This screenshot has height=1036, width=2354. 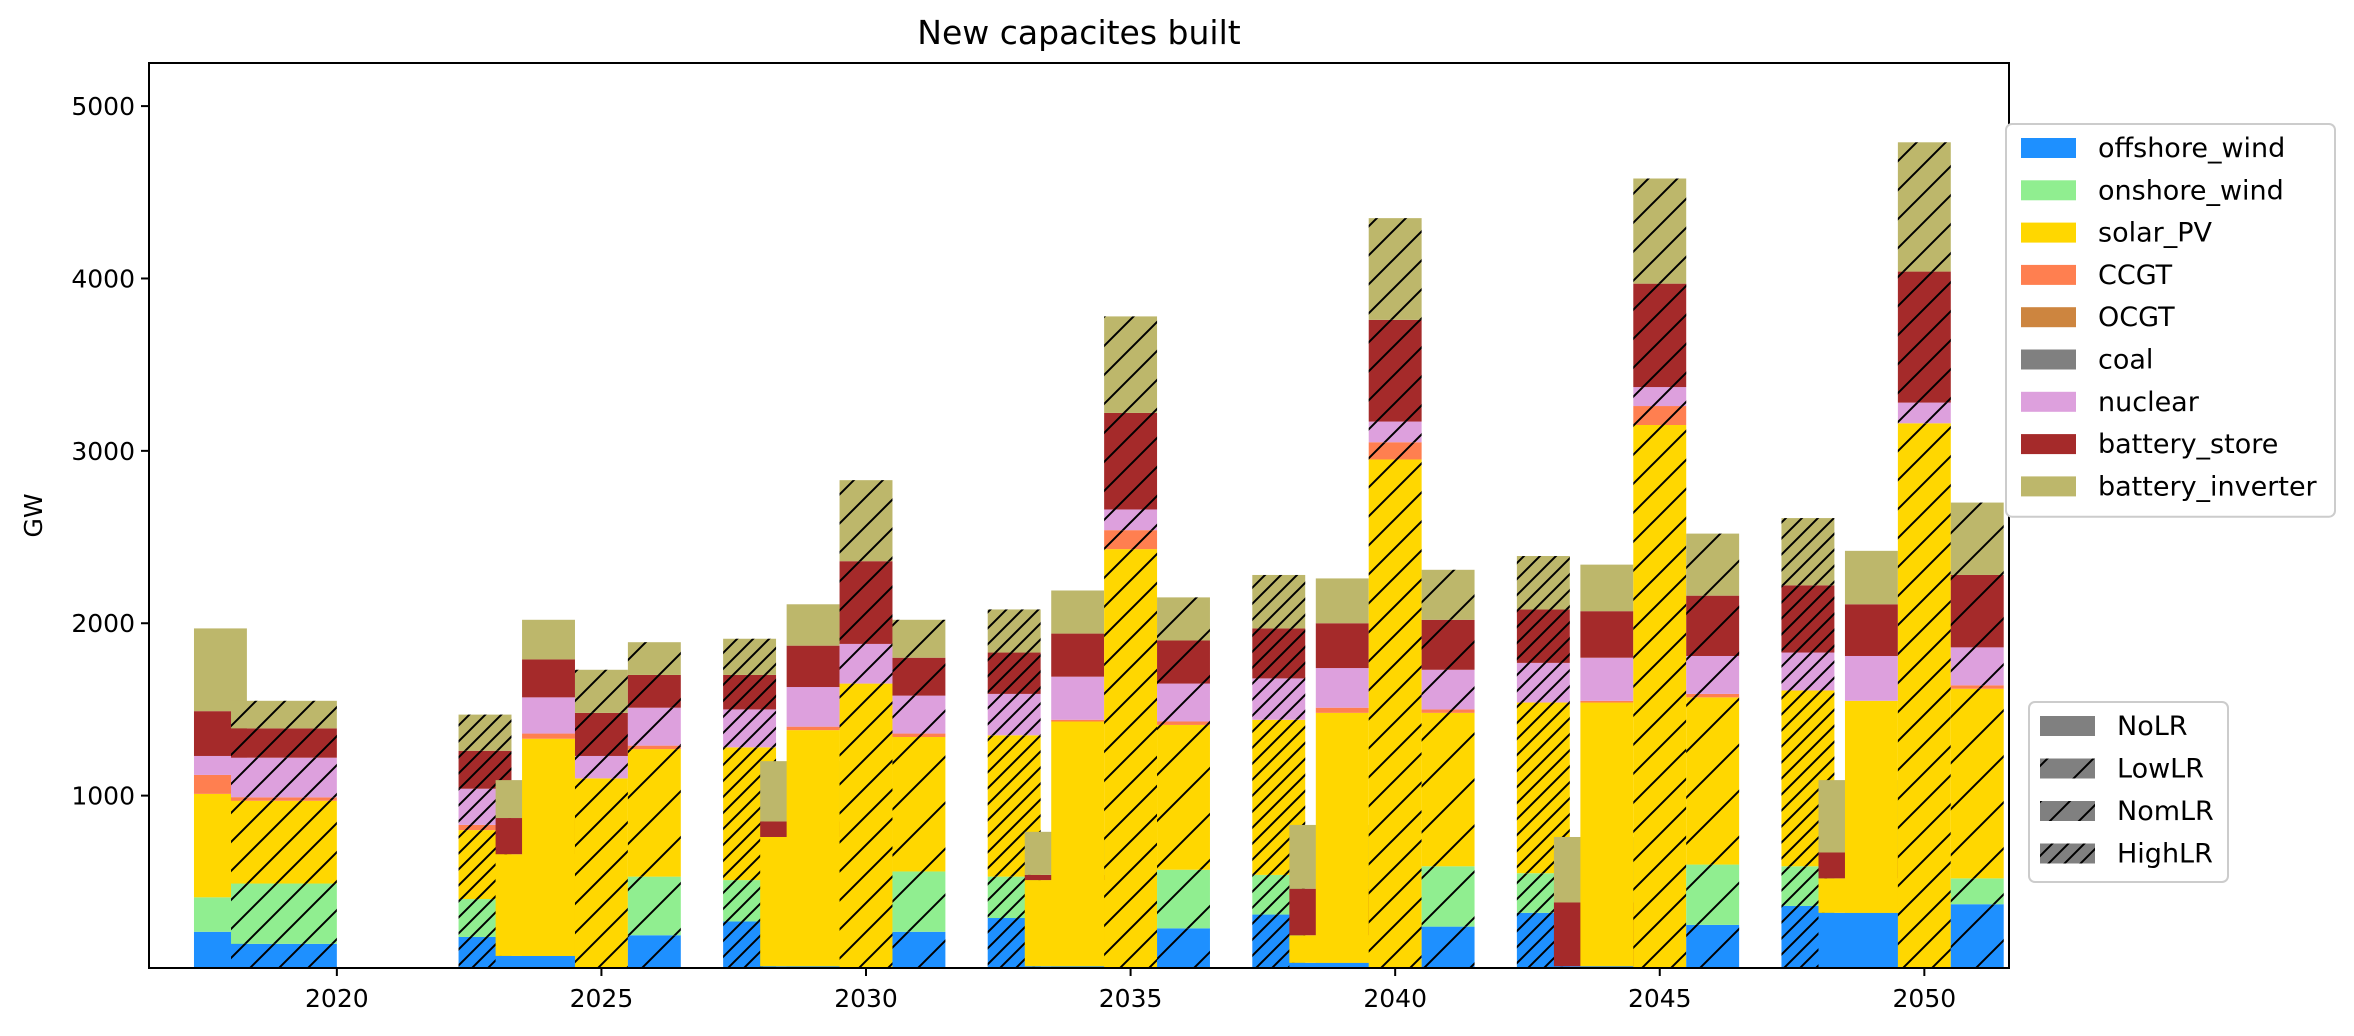 What do you see at coordinates (1713, 750) in the screenshot?
I see `bar-2045-4-LowLR` at bounding box center [1713, 750].